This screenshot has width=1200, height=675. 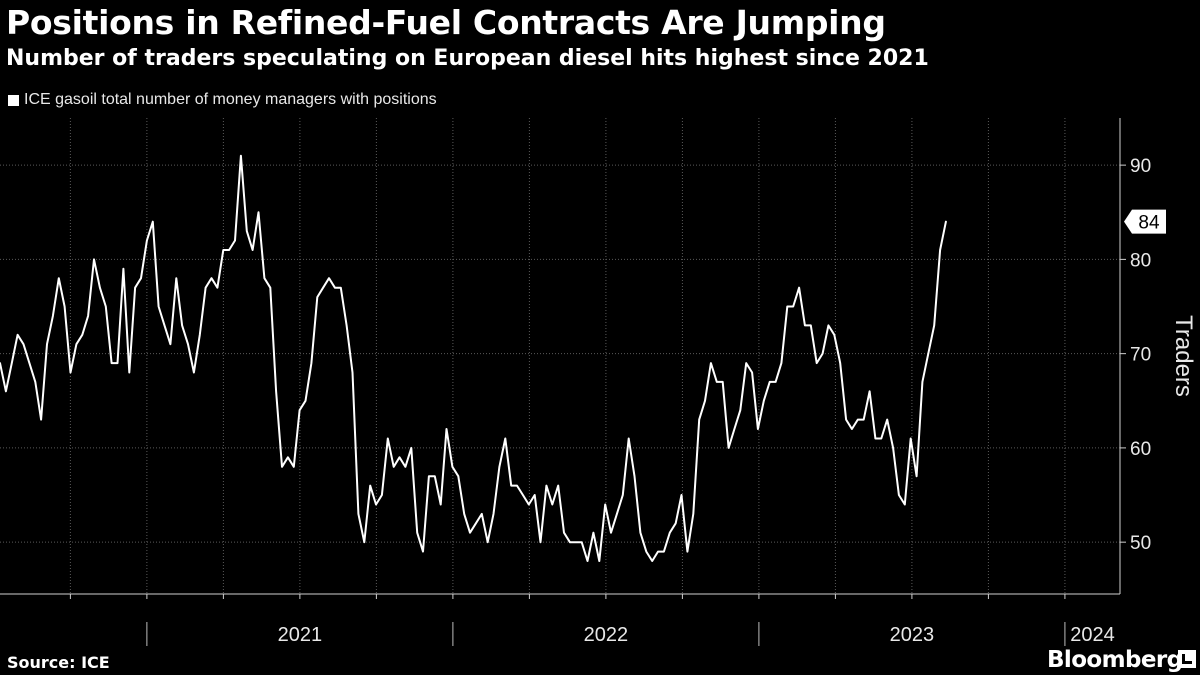 What do you see at coordinates (1140, 449) in the screenshot?
I see `y-tick-label: 60` at bounding box center [1140, 449].